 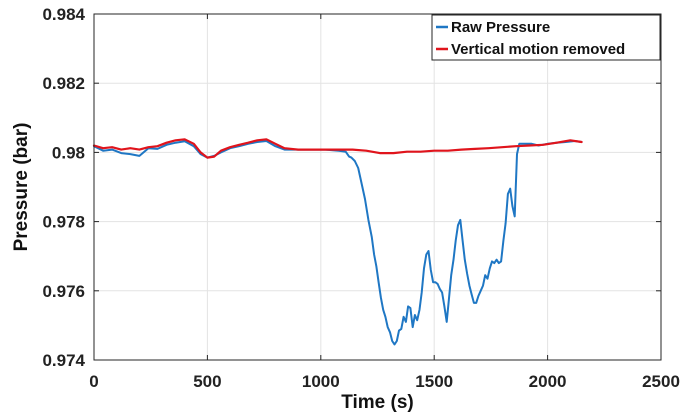 I want to click on legend: Raw Pressure Vertical motion removed, so click(x=546, y=37).